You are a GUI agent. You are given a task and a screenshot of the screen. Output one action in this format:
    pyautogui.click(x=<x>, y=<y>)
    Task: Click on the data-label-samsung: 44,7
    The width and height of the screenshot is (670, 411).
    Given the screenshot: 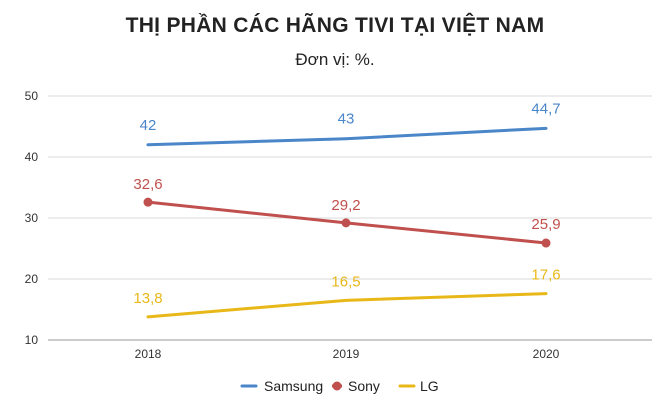 What is the action you would take?
    pyautogui.click(x=545, y=108)
    